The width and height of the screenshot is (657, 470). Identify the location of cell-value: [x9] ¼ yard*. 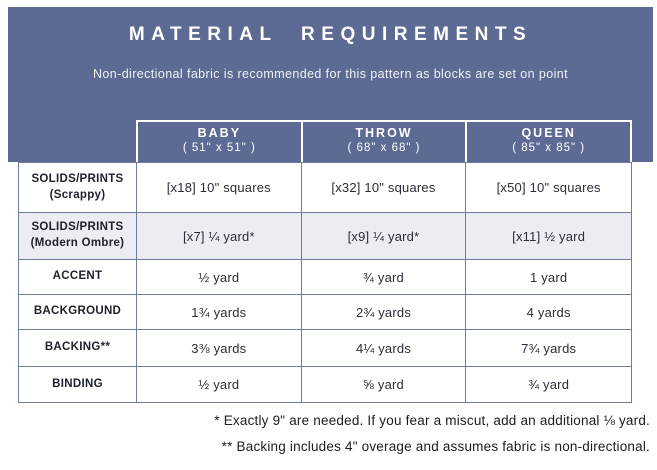
(383, 236).